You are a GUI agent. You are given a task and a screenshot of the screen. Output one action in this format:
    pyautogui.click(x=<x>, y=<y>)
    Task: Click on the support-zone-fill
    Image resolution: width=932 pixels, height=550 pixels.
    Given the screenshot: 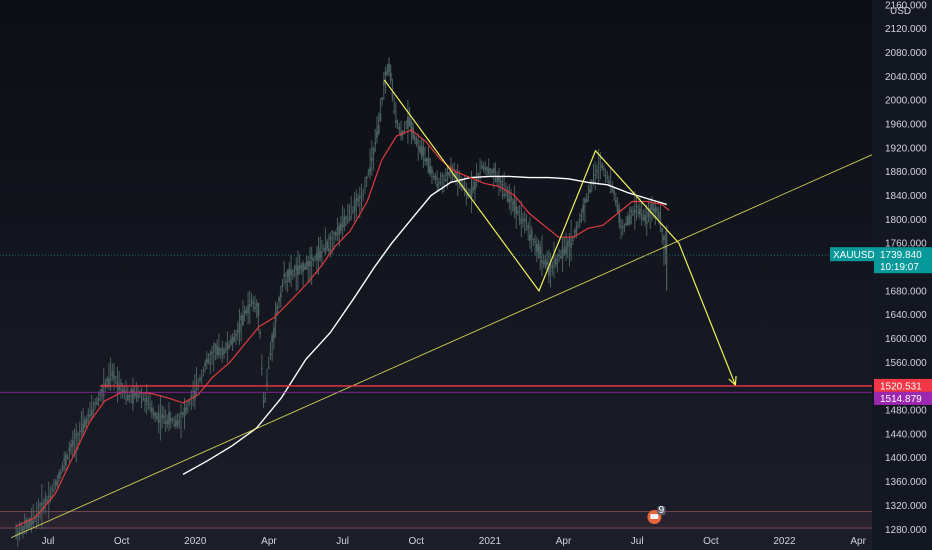 What is the action you would take?
    pyautogui.click(x=436, y=520)
    